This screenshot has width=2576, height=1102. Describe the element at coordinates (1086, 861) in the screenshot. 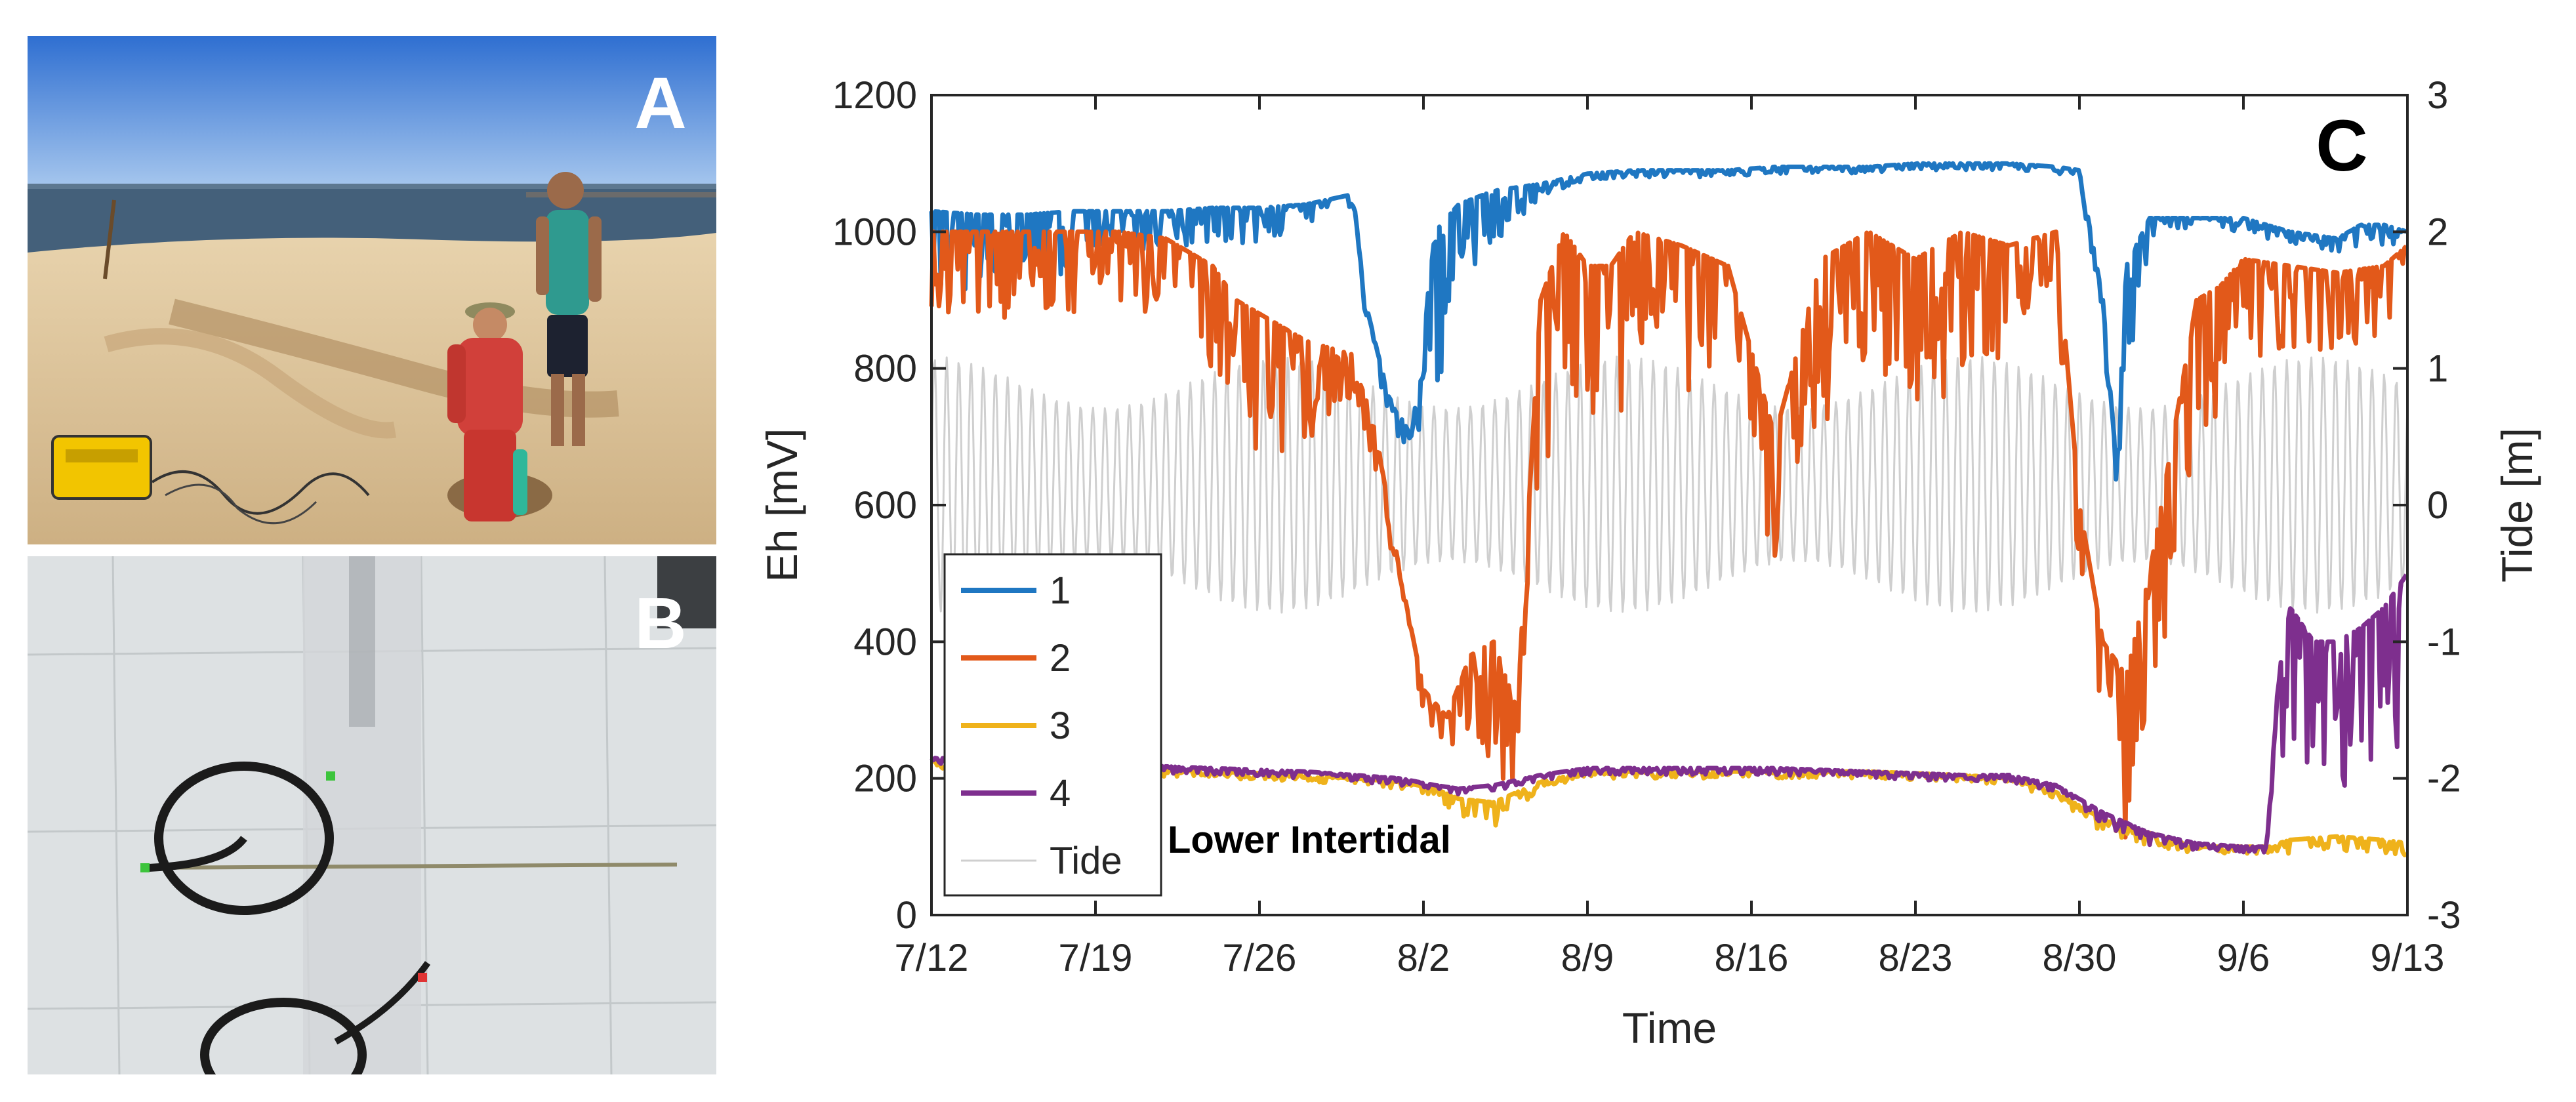

I see `legend-label-tide: Tide` at that location.